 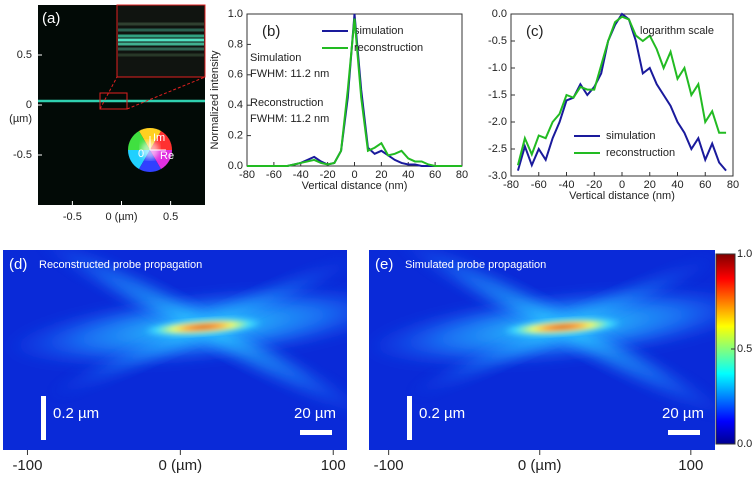 What do you see at coordinates (677, 31) in the screenshot?
I see `annotation: logarithm scale` at bounding box center [677, 31].